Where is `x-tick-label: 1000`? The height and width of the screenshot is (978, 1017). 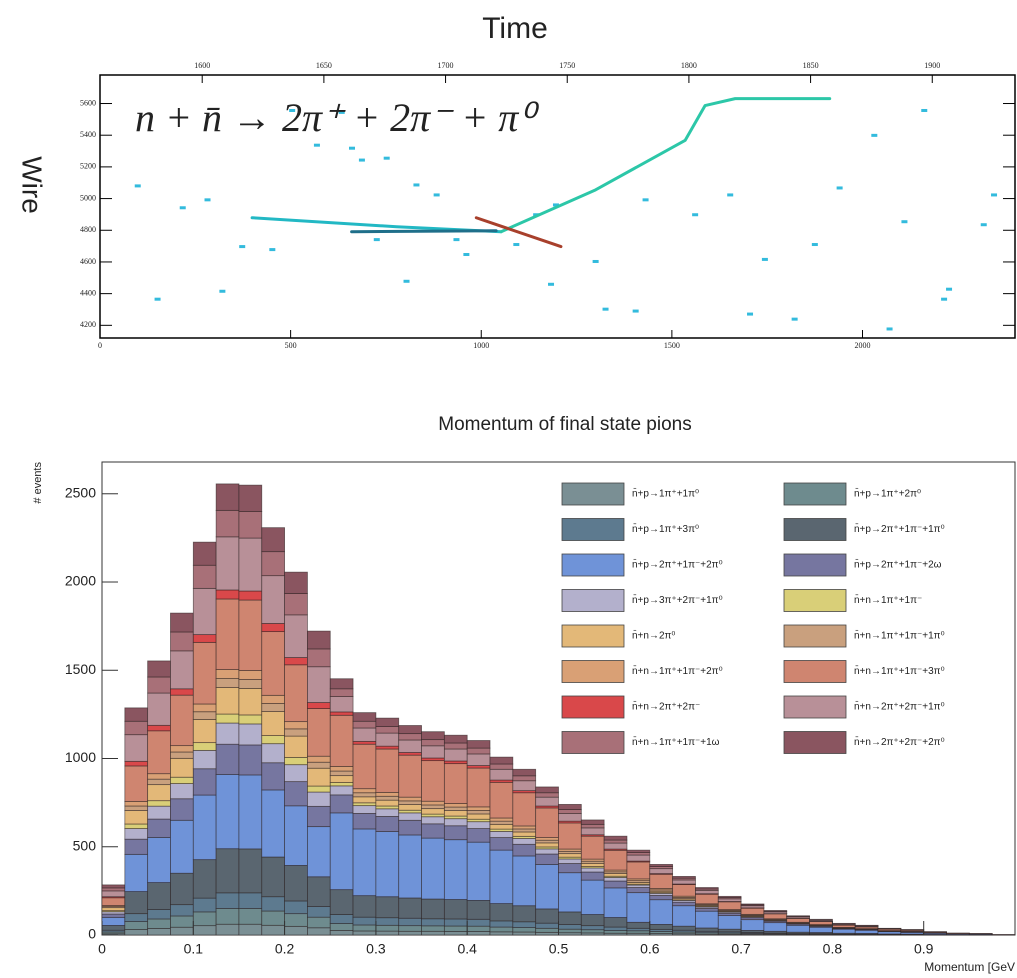 x-tick-label: 1000 is located at coordinates (481, 345).